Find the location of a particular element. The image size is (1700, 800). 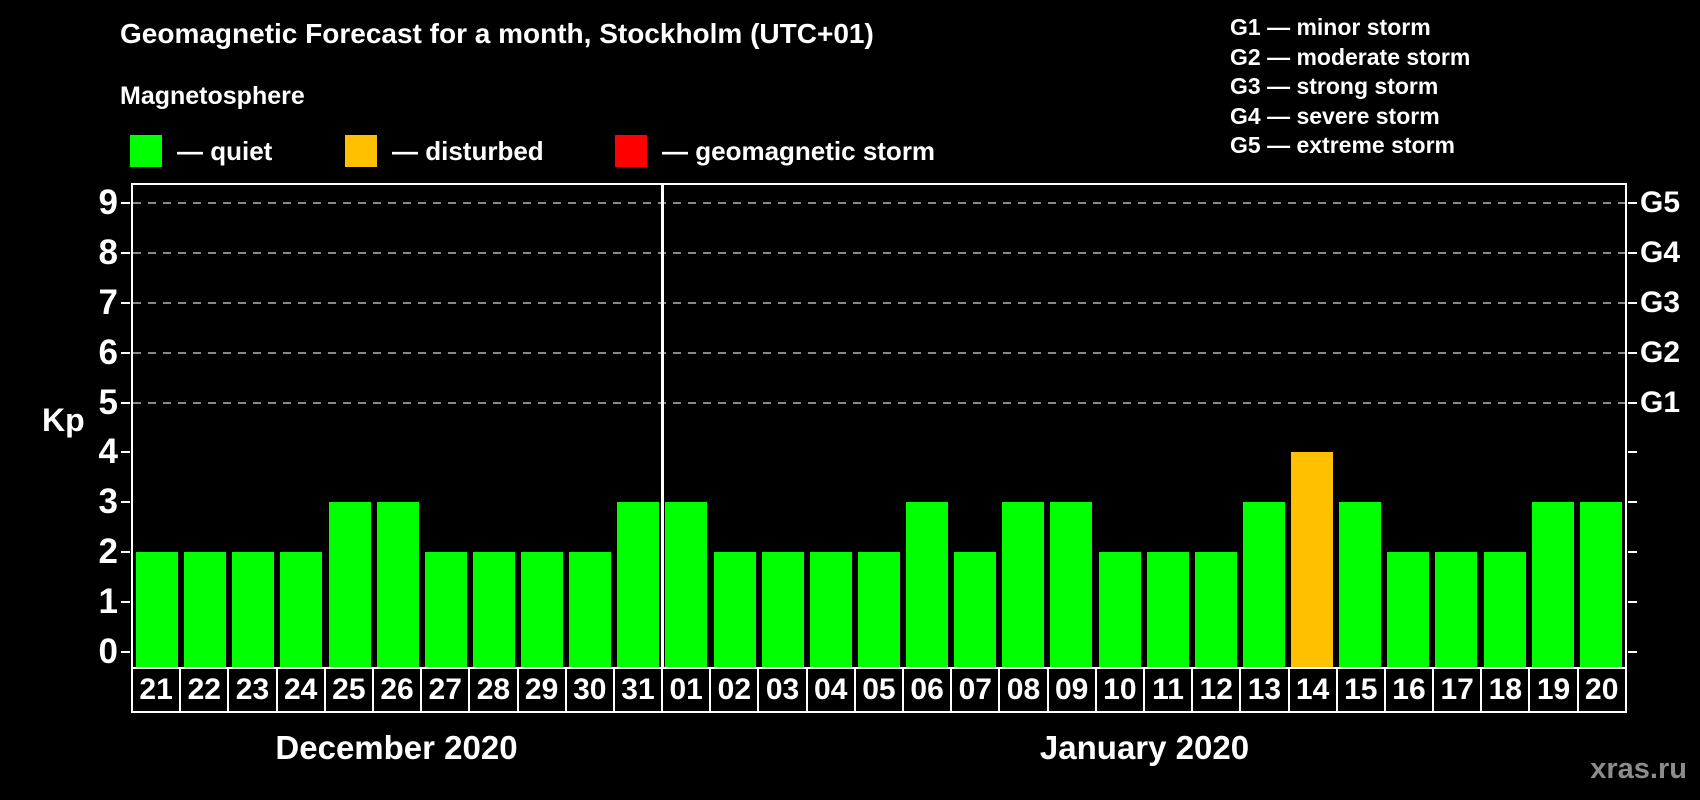

legend-item-disturbed: — disturbed is located at coordinates (444, 151).